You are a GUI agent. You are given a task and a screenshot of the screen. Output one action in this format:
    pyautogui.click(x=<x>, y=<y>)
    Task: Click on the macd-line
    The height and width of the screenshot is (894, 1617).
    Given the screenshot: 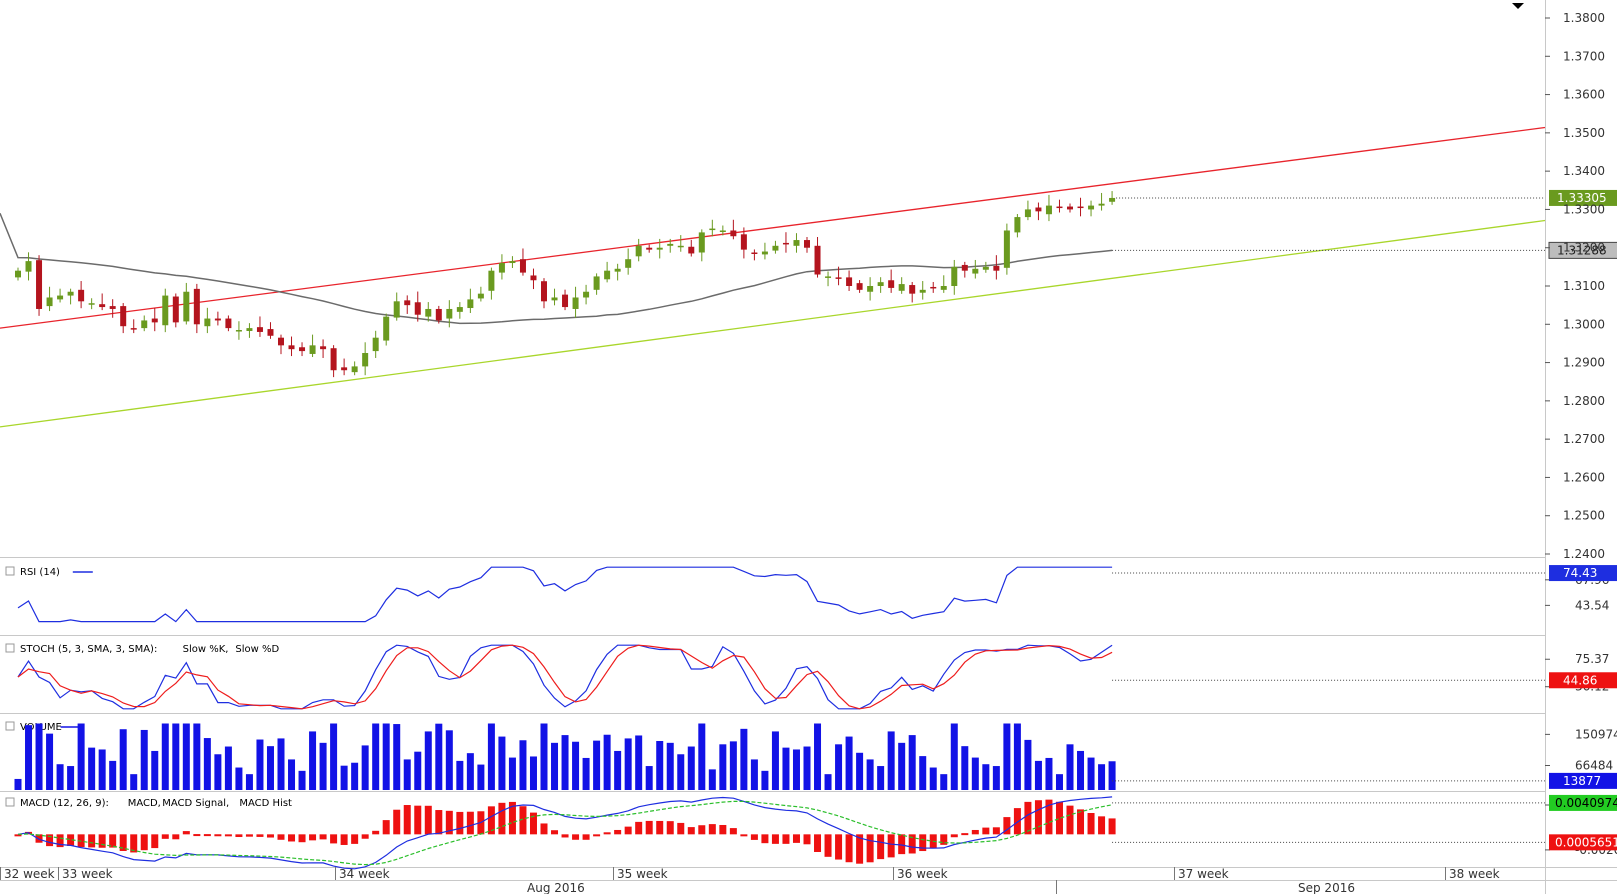 What is the action you would take?
    pyautogui.click(x=565, y=833)
    